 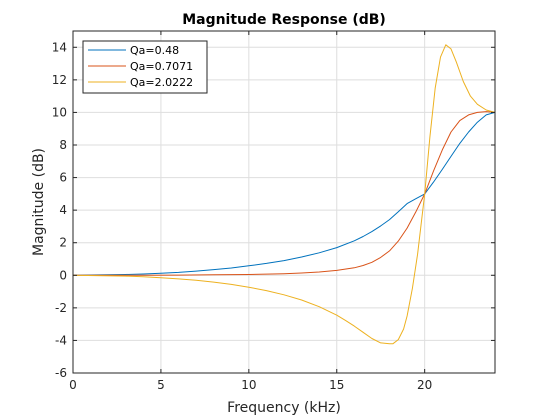 What do you see at coordinates (63, 145) in the screenshot?
I see `y-tick-label: 8` at bounding box center [63, 145].